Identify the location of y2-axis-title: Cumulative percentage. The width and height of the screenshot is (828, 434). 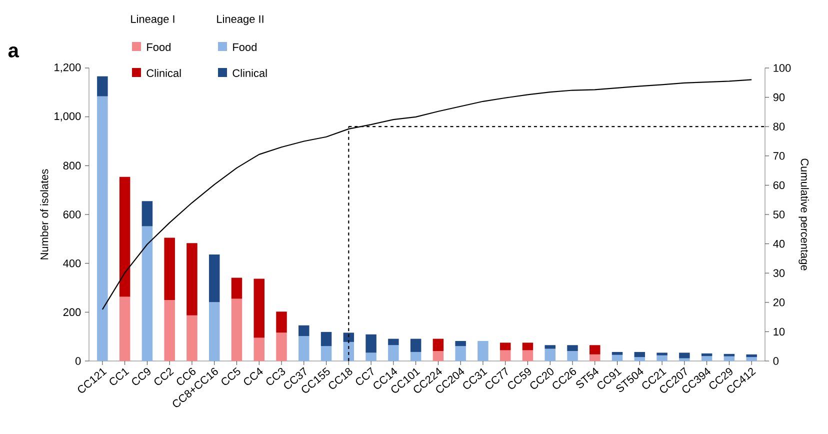
(803, 214).